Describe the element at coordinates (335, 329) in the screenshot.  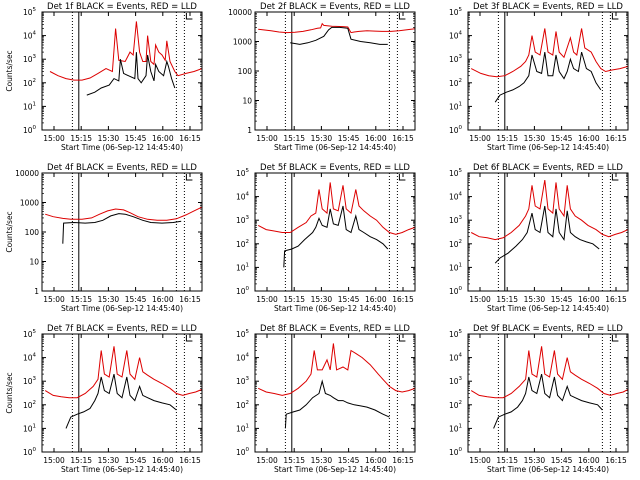
I see `plot-title: Det 8f BLACK = Events, RED = LLD` at that location.